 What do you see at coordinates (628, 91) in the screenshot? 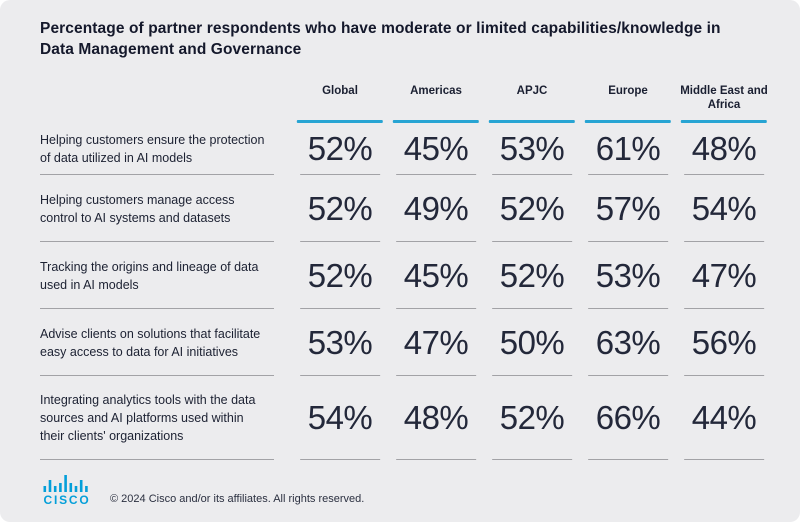
I see `column-header-label: Europe` at bounding box center [628, 91].